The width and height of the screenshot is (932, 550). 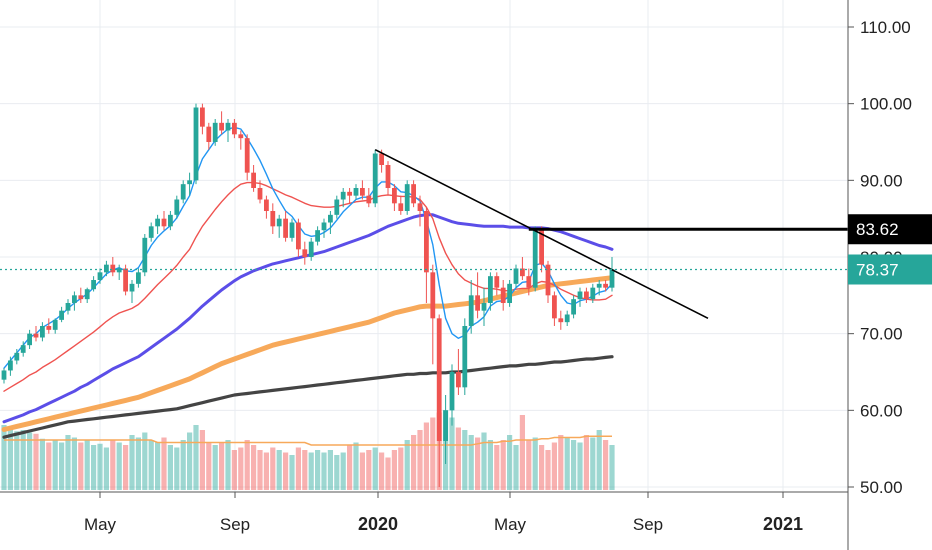 What do you see at coordinates (886, 104) in the screenshot?
I see `y-tick-label: 100.00` at bounding box center [886, 104].